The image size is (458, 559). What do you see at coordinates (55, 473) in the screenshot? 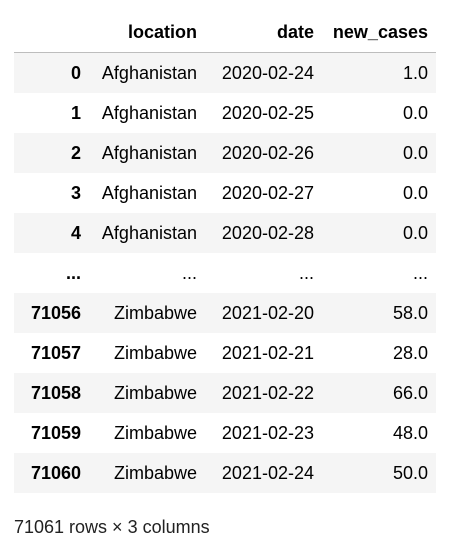
I see `row-index: 71060` at bounding box center [55, 473].